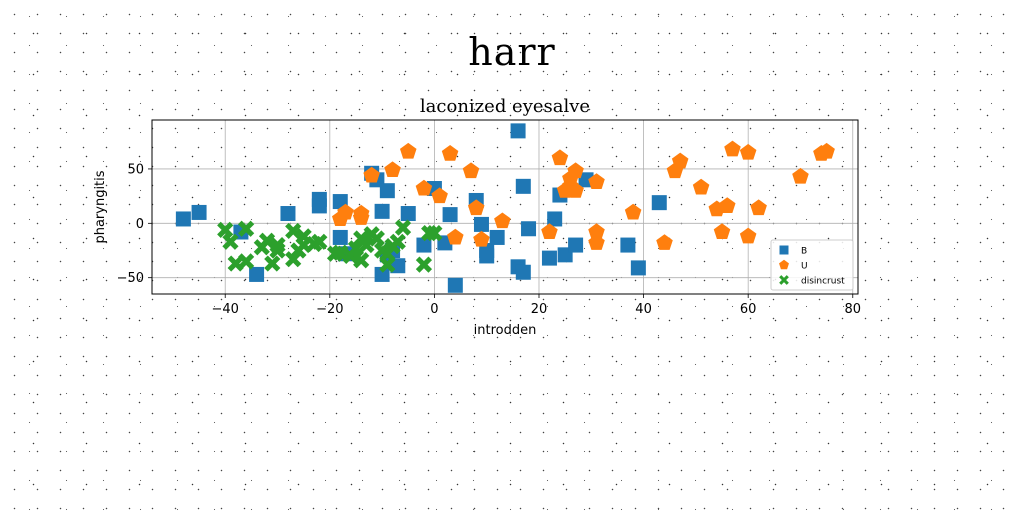 The height and width of the screenshot is (512, 1024). What do you see at coordinates (812, 265) in the screenshot?
I see `legend-box` at bounding box center [812, 265].